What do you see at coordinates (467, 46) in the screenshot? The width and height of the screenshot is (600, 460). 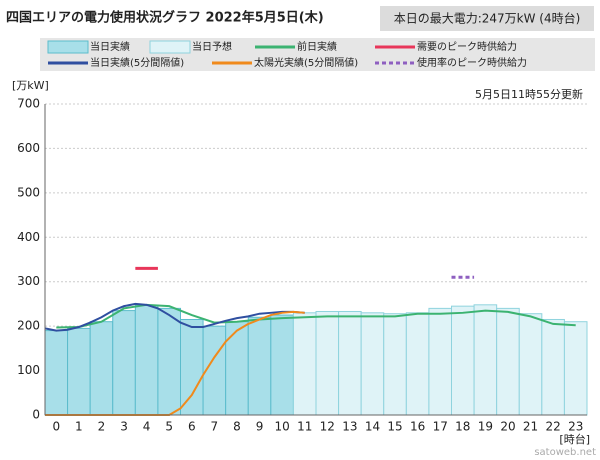 I see `legend-label: 需要のピーク時供給力` at bounding box center [467, 46].